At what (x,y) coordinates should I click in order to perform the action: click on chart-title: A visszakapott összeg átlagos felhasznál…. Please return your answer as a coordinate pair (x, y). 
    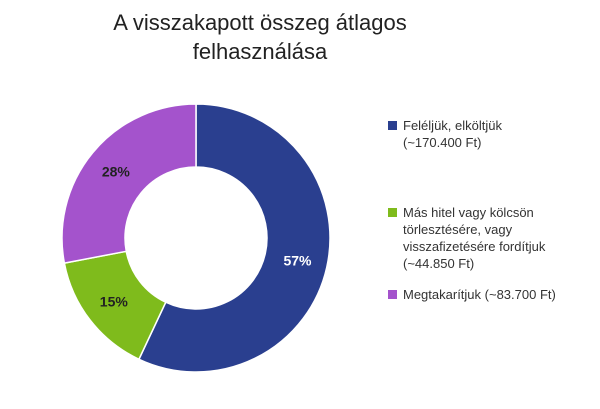
    Looking at the image, I should click on (260, 37).